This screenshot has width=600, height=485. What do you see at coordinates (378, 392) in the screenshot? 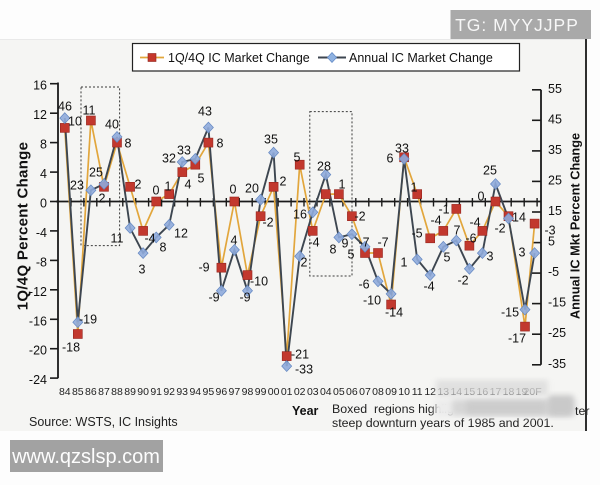
I see `svg-text: 08` at bounding box center [378, 392].